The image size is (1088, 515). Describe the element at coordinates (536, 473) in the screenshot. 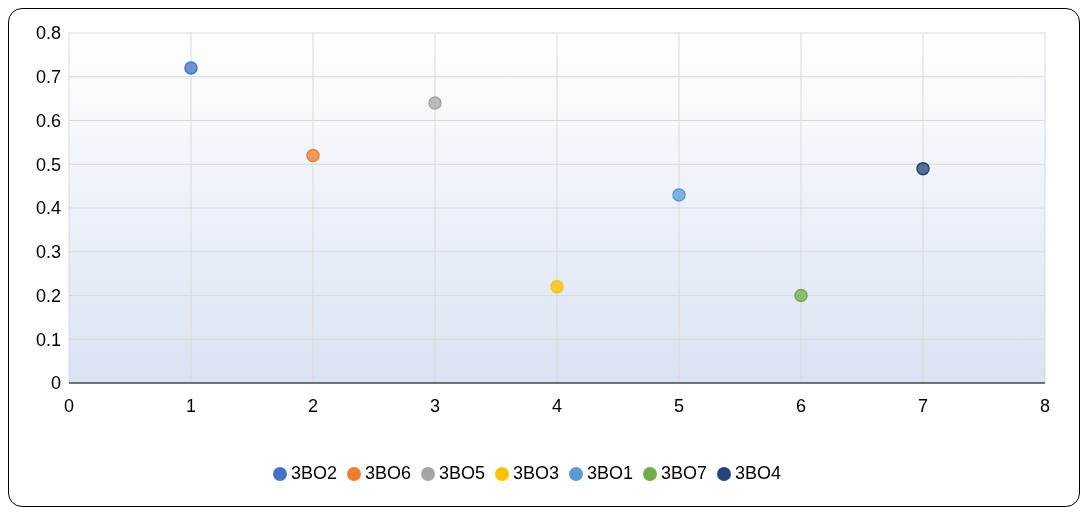

I see `legend-label: 3BO3` at that location.